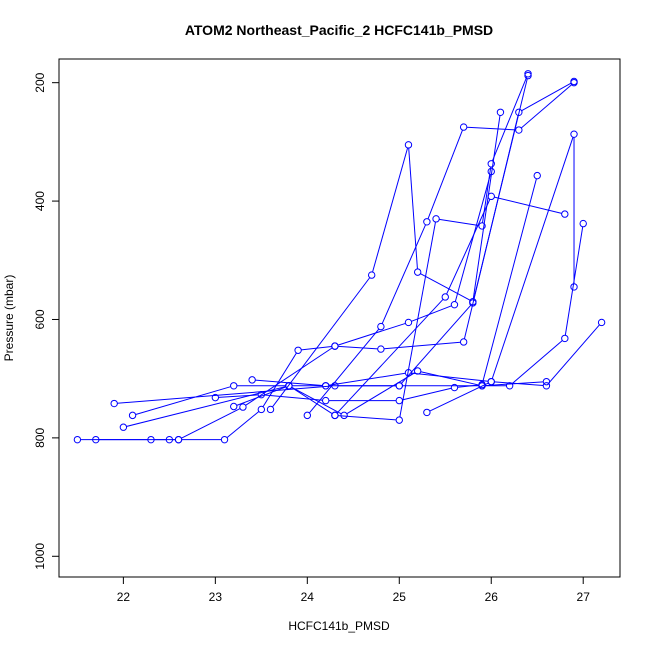  What do you see at coordinates (339, 30) in the screenshot?
I see `chart-title: ATOM2 Northeast_Pacific_2 HCFC141b_PMSD` at bounding box center [339, 30].